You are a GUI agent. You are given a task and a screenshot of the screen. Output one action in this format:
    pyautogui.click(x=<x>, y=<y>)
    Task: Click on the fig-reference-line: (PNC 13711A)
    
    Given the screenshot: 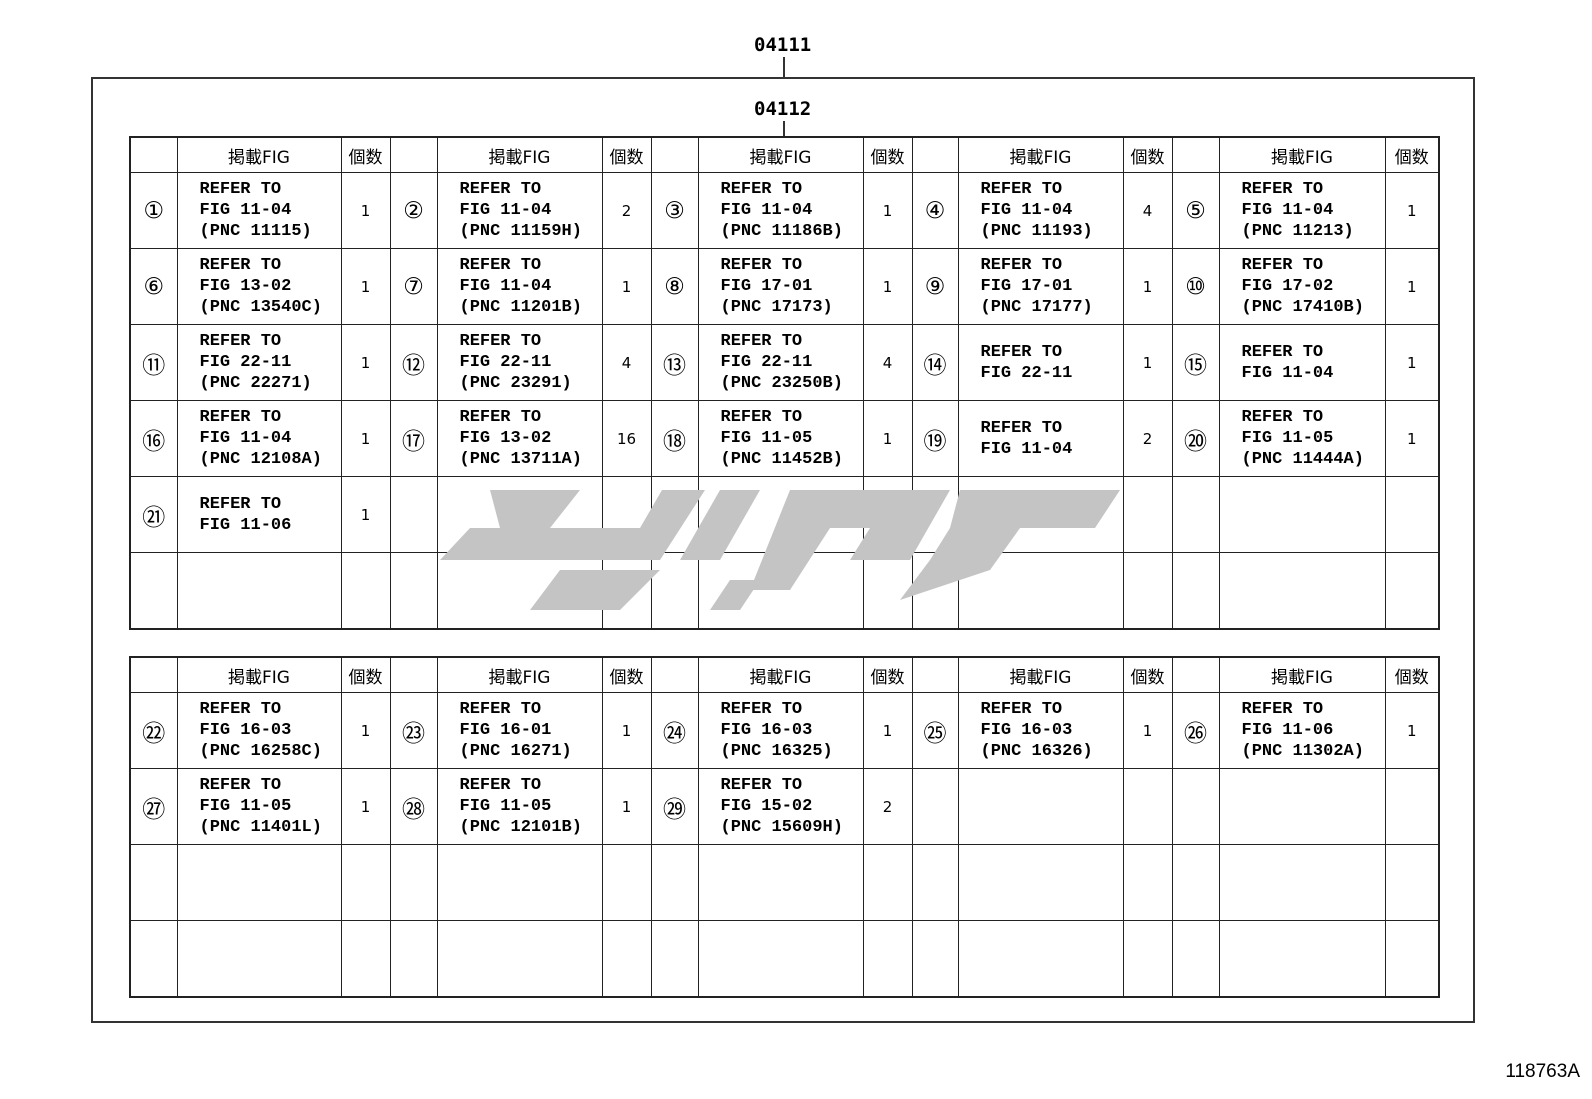 What is the action you would take?
    pyautogui.click(x=520, y=459)
    